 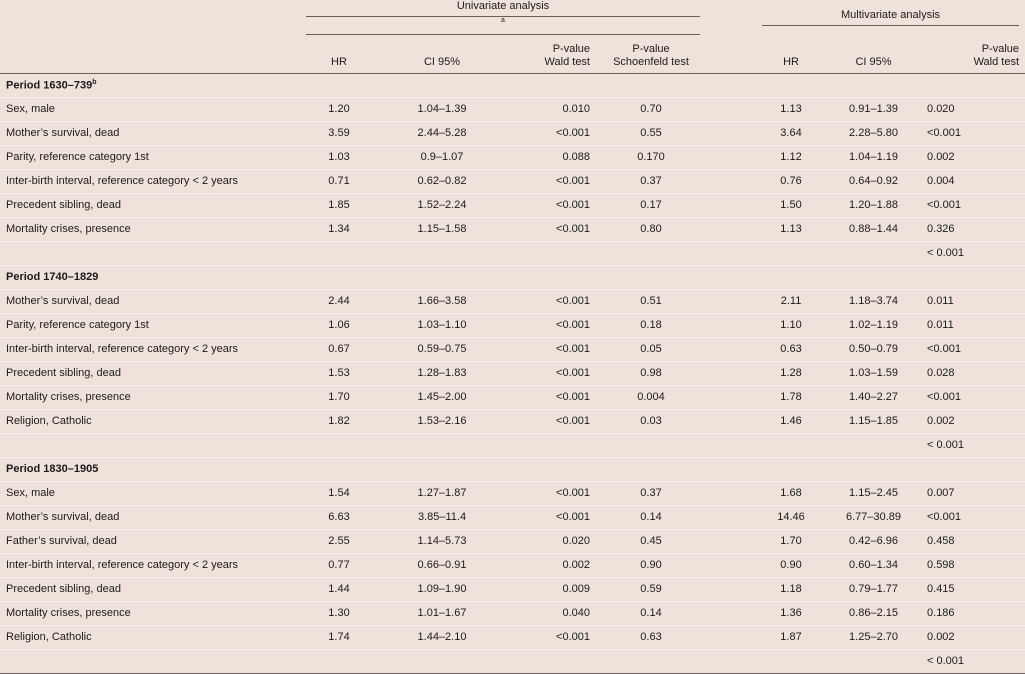 What do you see at coordinates (873, 421) in the screenshot?
I see `multi-ci-cell: 1.15–1.85` at bounding box center [873, 421].